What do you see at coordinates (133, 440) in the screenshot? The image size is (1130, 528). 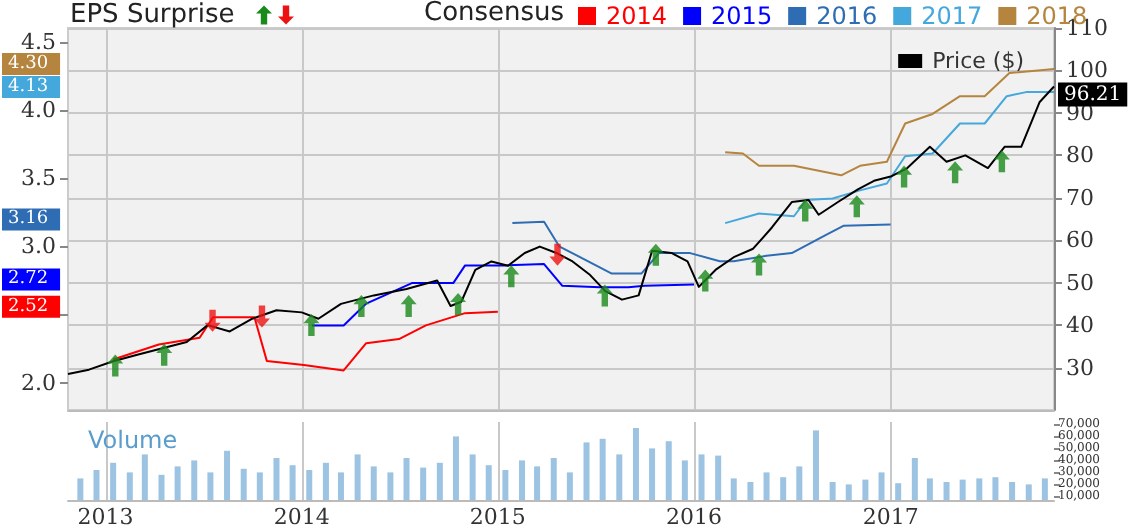 I see `y3-axis-title: Volume` at bounding box center [133, 440].